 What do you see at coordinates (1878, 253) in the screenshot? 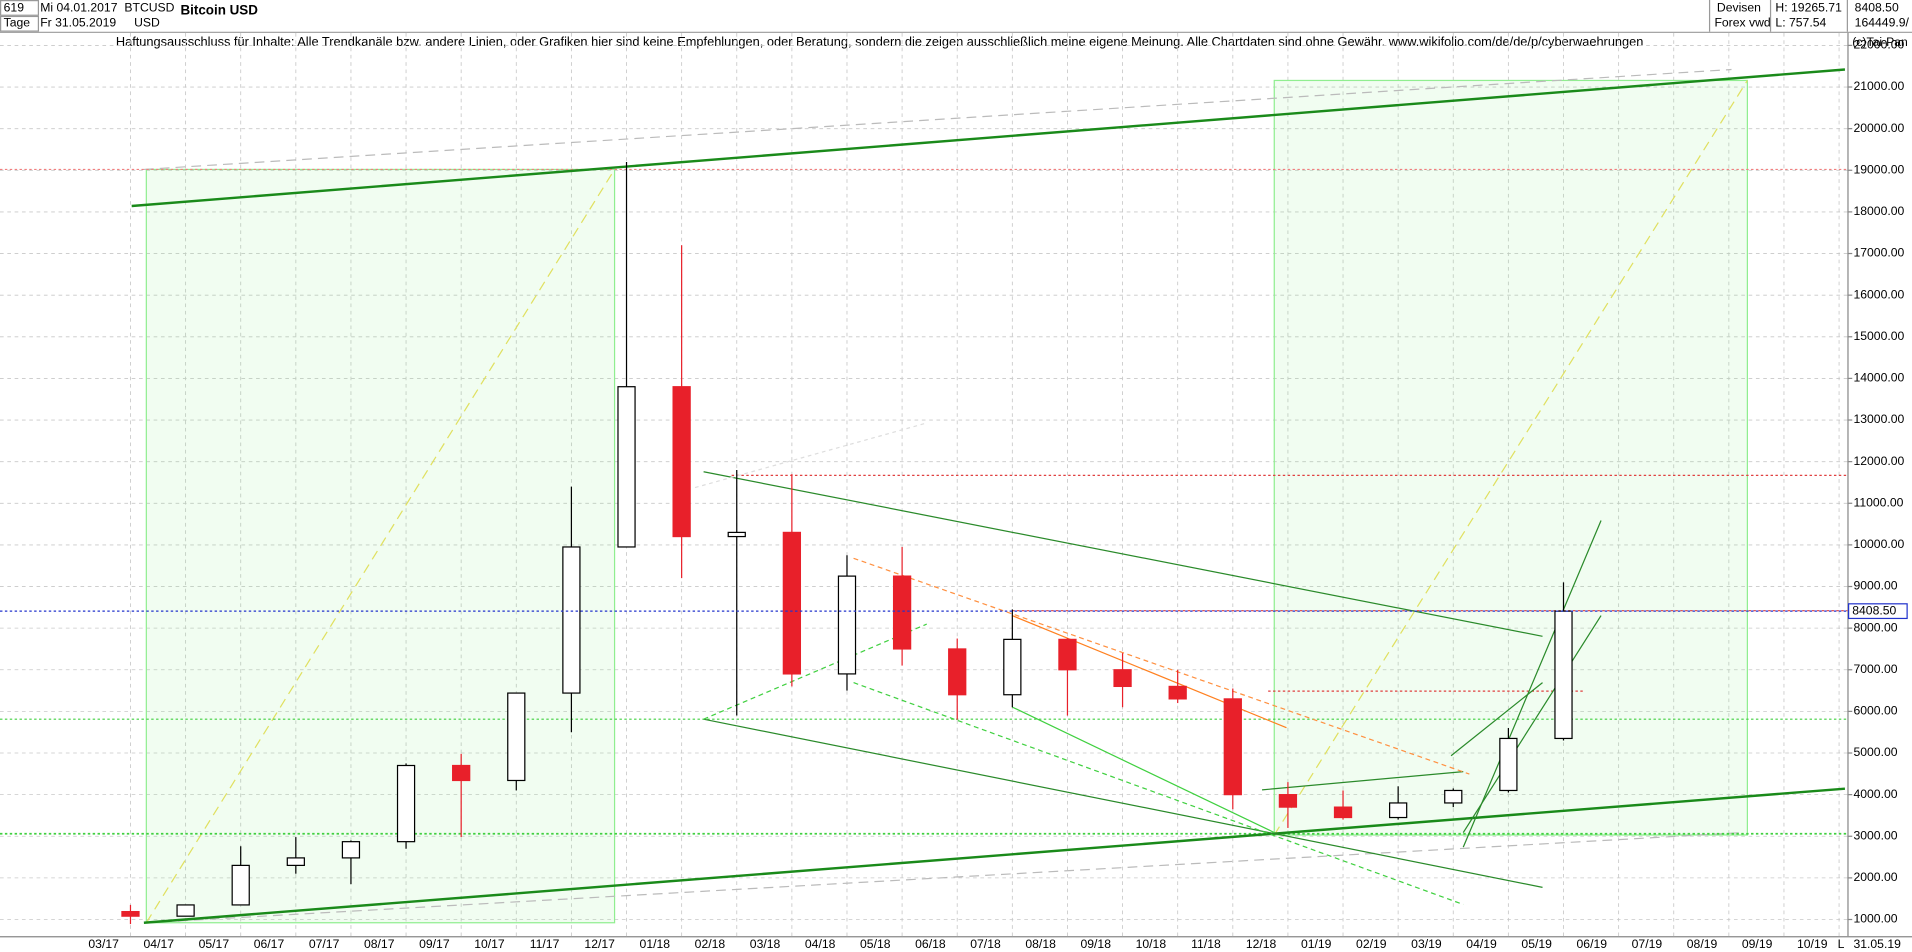
I see `y-tick-label: 17000.00` at bounding box center [1878, 253].